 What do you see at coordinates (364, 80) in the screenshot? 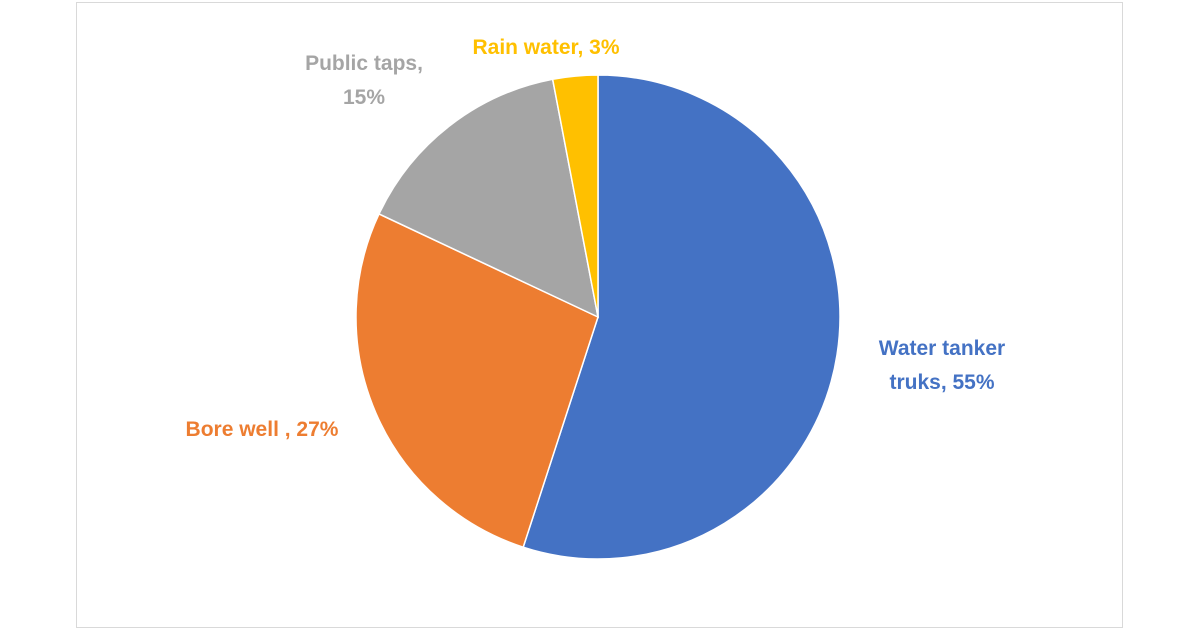
I see `slice-label-2: Public taps, 15%` at bounding box center [364, 80].